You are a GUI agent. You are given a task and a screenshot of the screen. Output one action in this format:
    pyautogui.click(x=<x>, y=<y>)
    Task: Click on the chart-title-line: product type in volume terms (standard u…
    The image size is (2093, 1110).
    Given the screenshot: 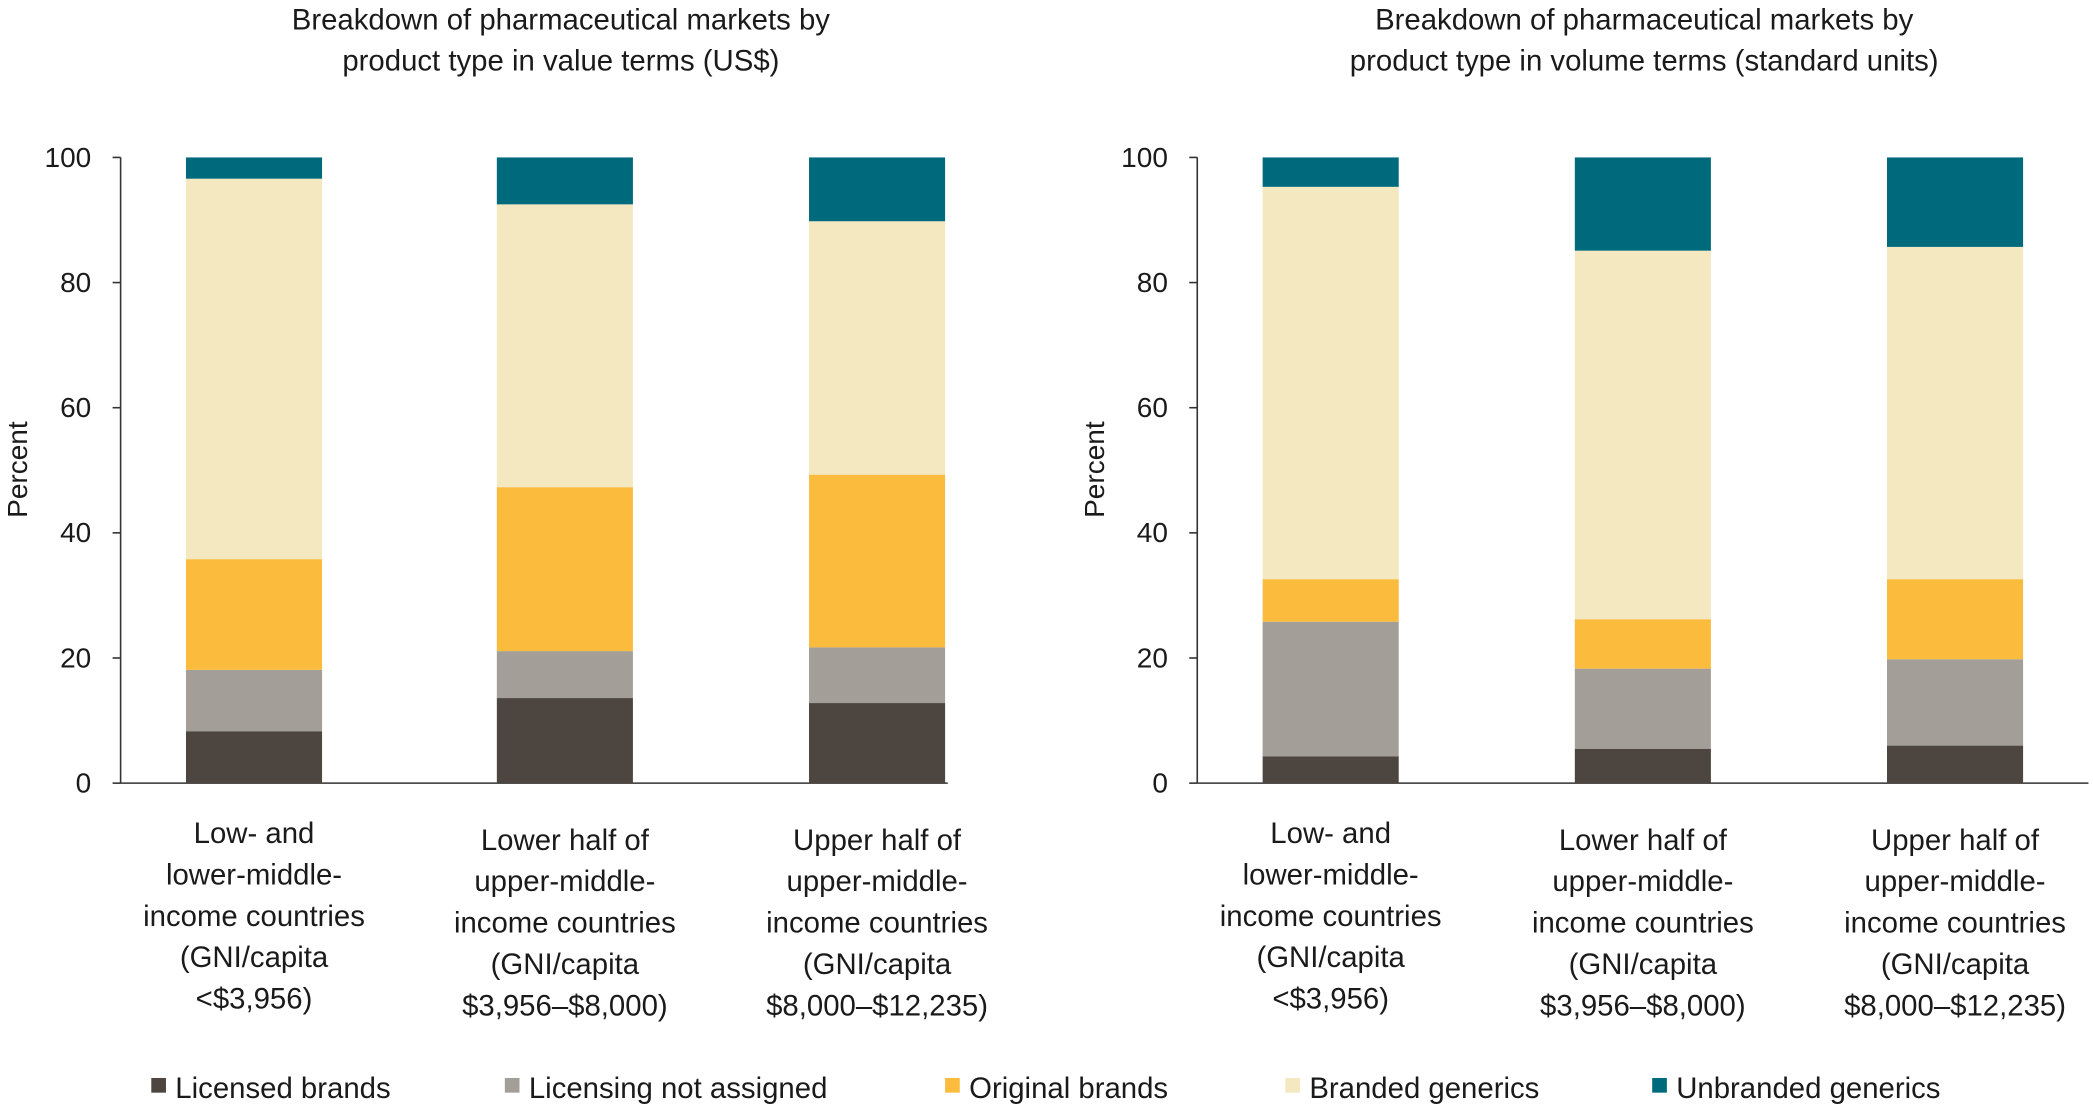 What is the action you would take?
    pyautogui.click(x=1644, y=61)
    